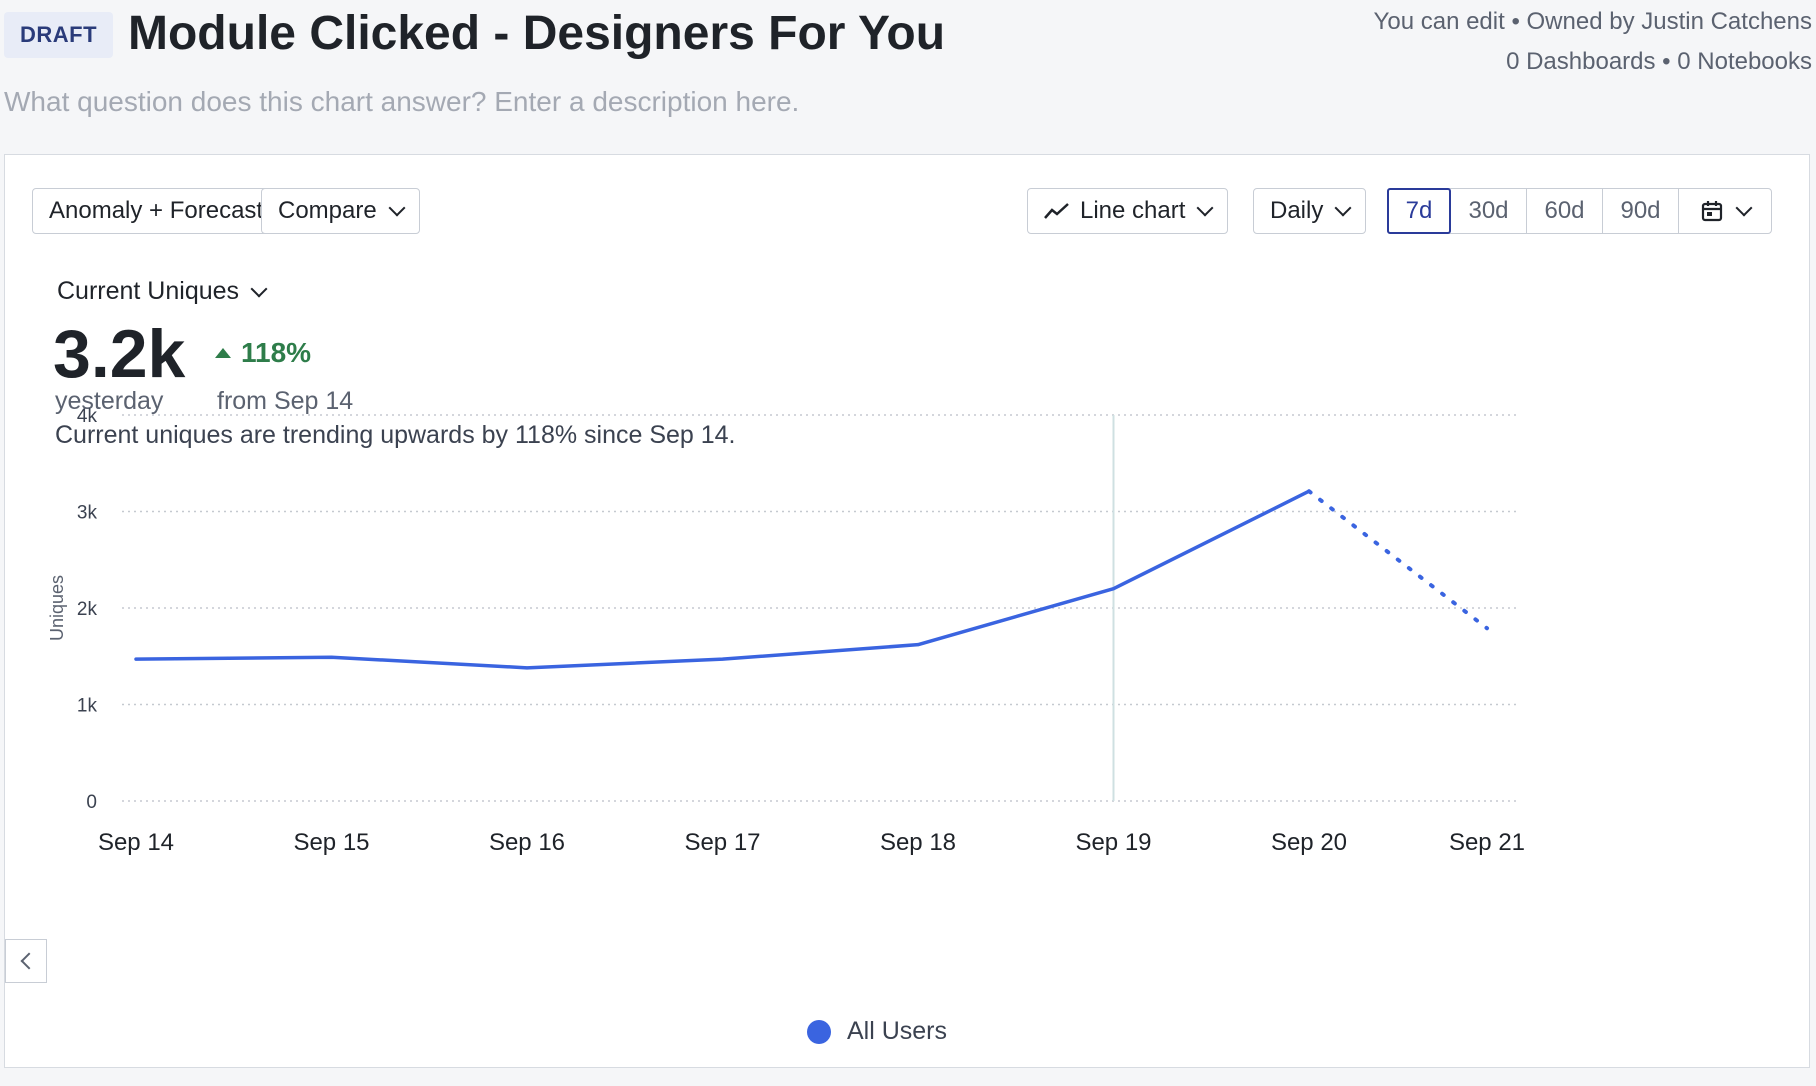 The height and width of the screenshot is (1086, 1816). Describe the element at coordinates (29, 961) in the screenshot. I see `chevron-left-icon` at that location.